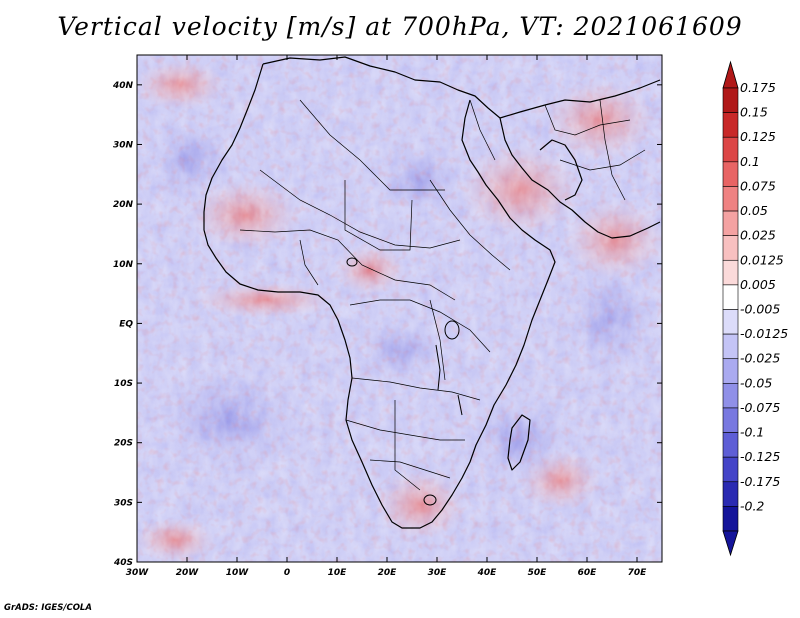 The image size is (800, 618). Describe the element at coordinates (138, 573) in the screenshot. I see `lon-label: 30W` at that location.